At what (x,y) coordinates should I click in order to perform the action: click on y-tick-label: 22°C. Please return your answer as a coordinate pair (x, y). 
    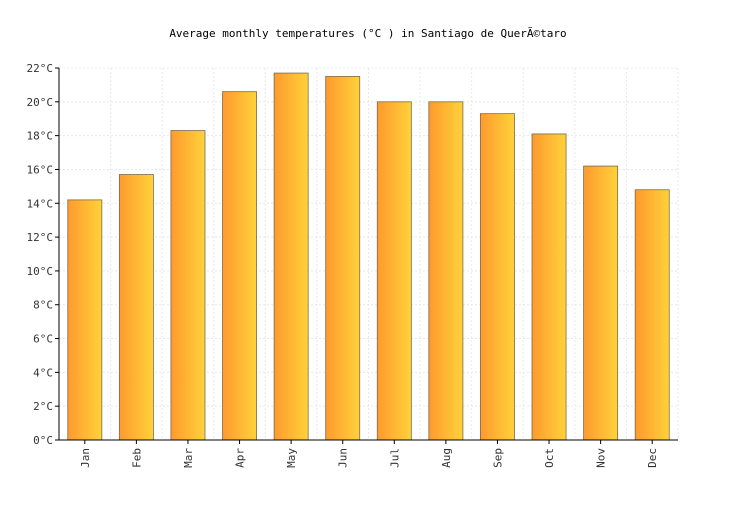
    Looking at the image, I should click on (40, 68).